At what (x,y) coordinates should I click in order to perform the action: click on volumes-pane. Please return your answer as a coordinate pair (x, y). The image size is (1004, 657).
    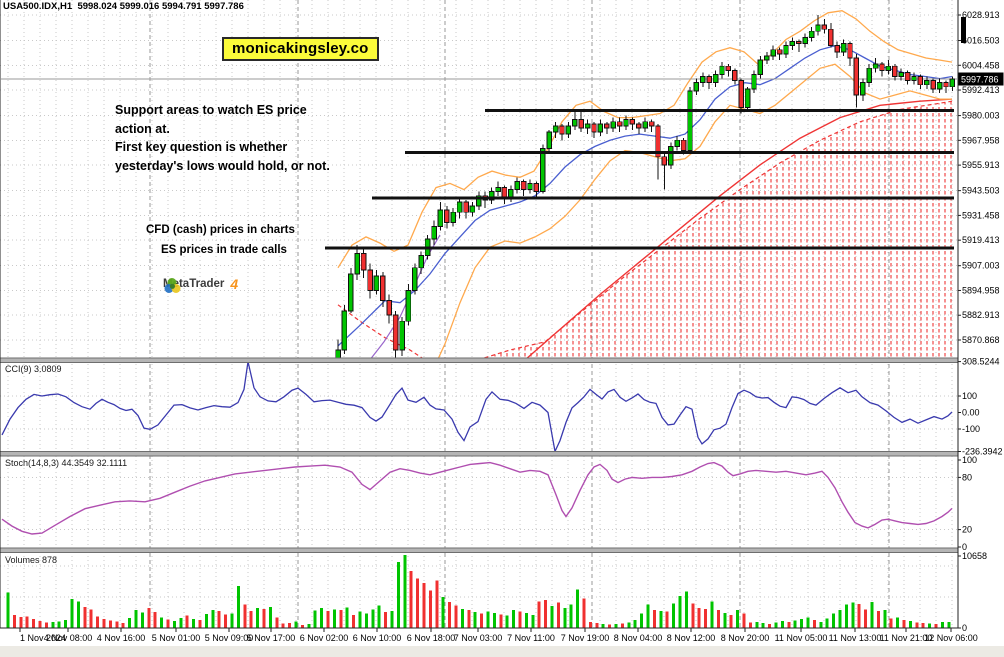
    Looking at the image, I should click on (478, 591).